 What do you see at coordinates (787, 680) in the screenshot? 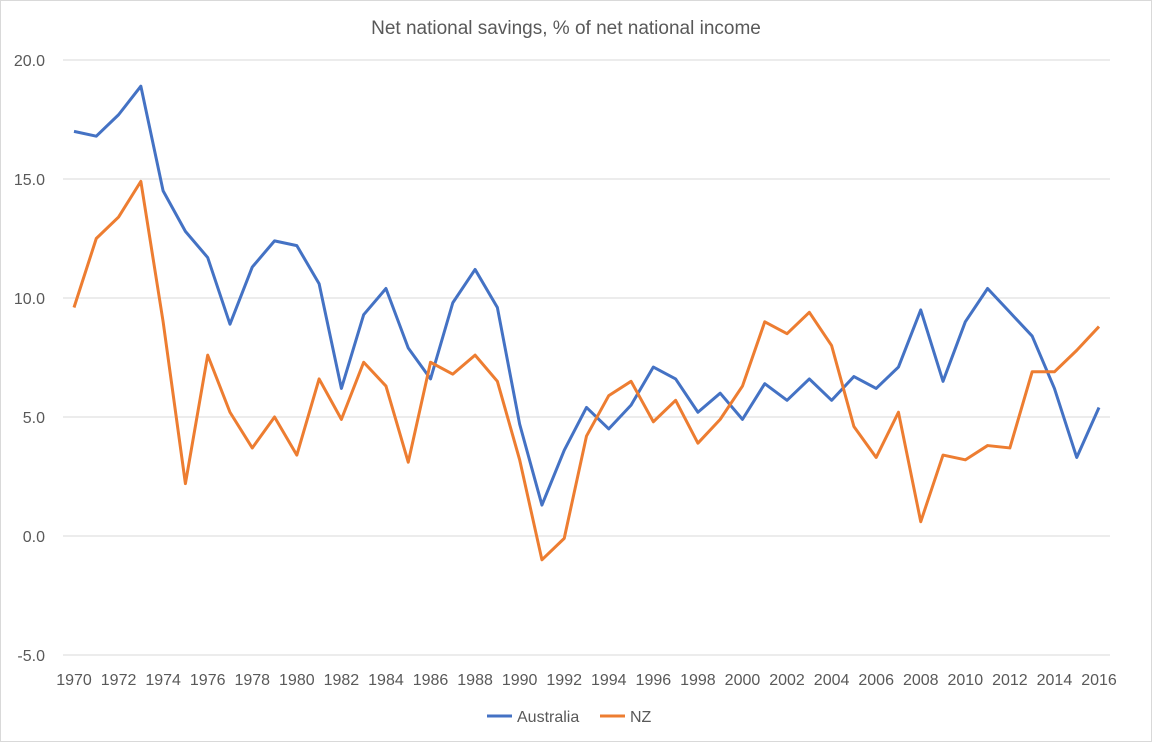
I see `x-tick-label: 2002` at bounding box center [787, 680].